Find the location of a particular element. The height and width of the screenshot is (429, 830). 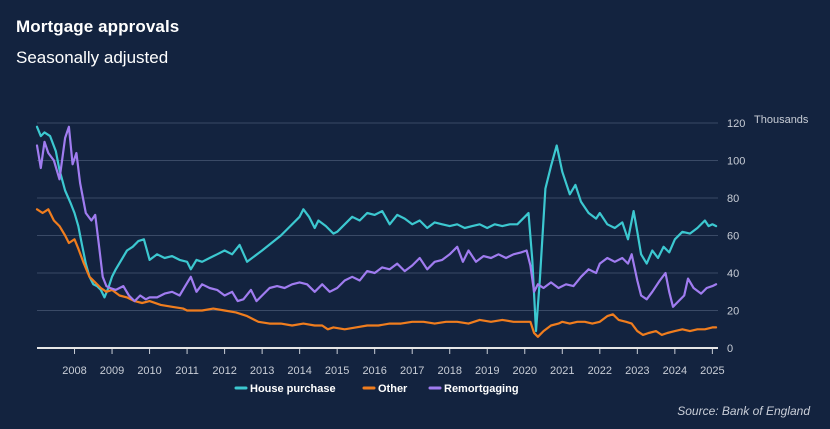

x-tick-label: 2009 is located at coordinates (112, 371).